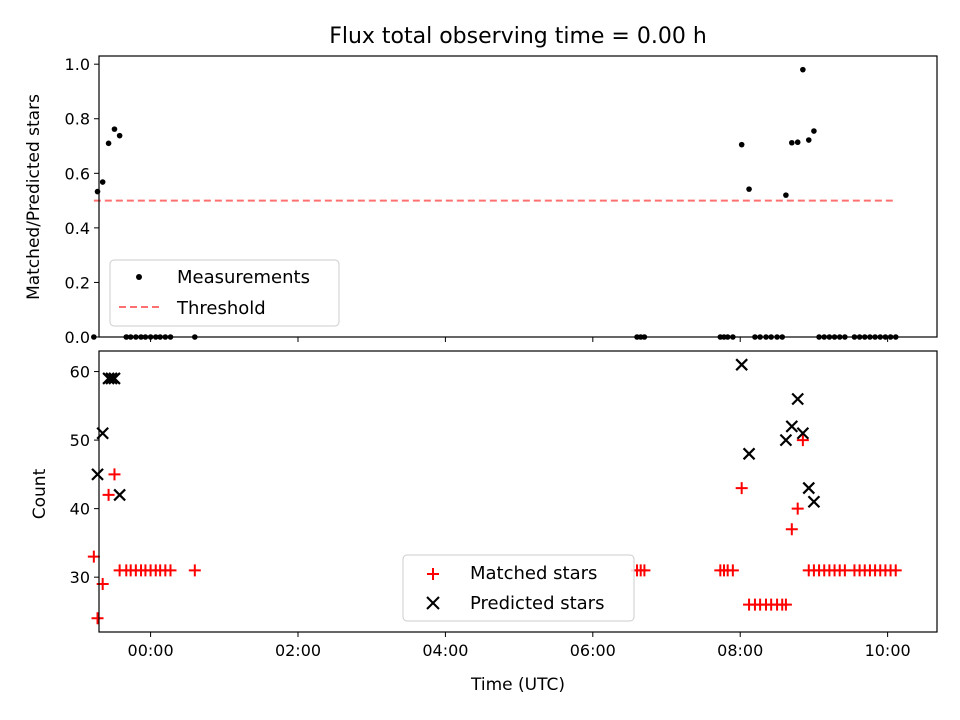 The image size is (960, 720). Describe the element at coordinates (40, 493) in the screenshot. I see `bottom-y-axis-label: Count` at that location.